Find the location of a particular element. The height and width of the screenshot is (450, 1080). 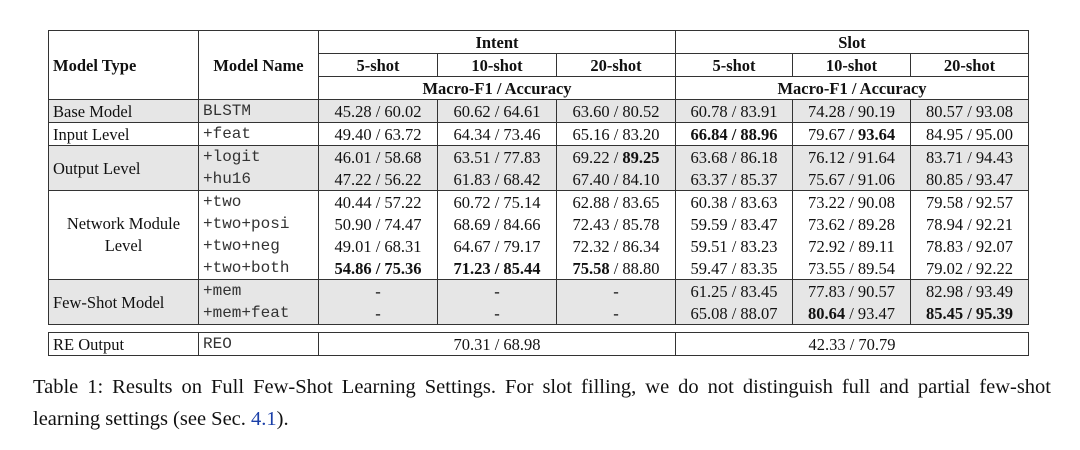

metric-cell: 84.95 / 95.00 is located at coordinates (970, 134).